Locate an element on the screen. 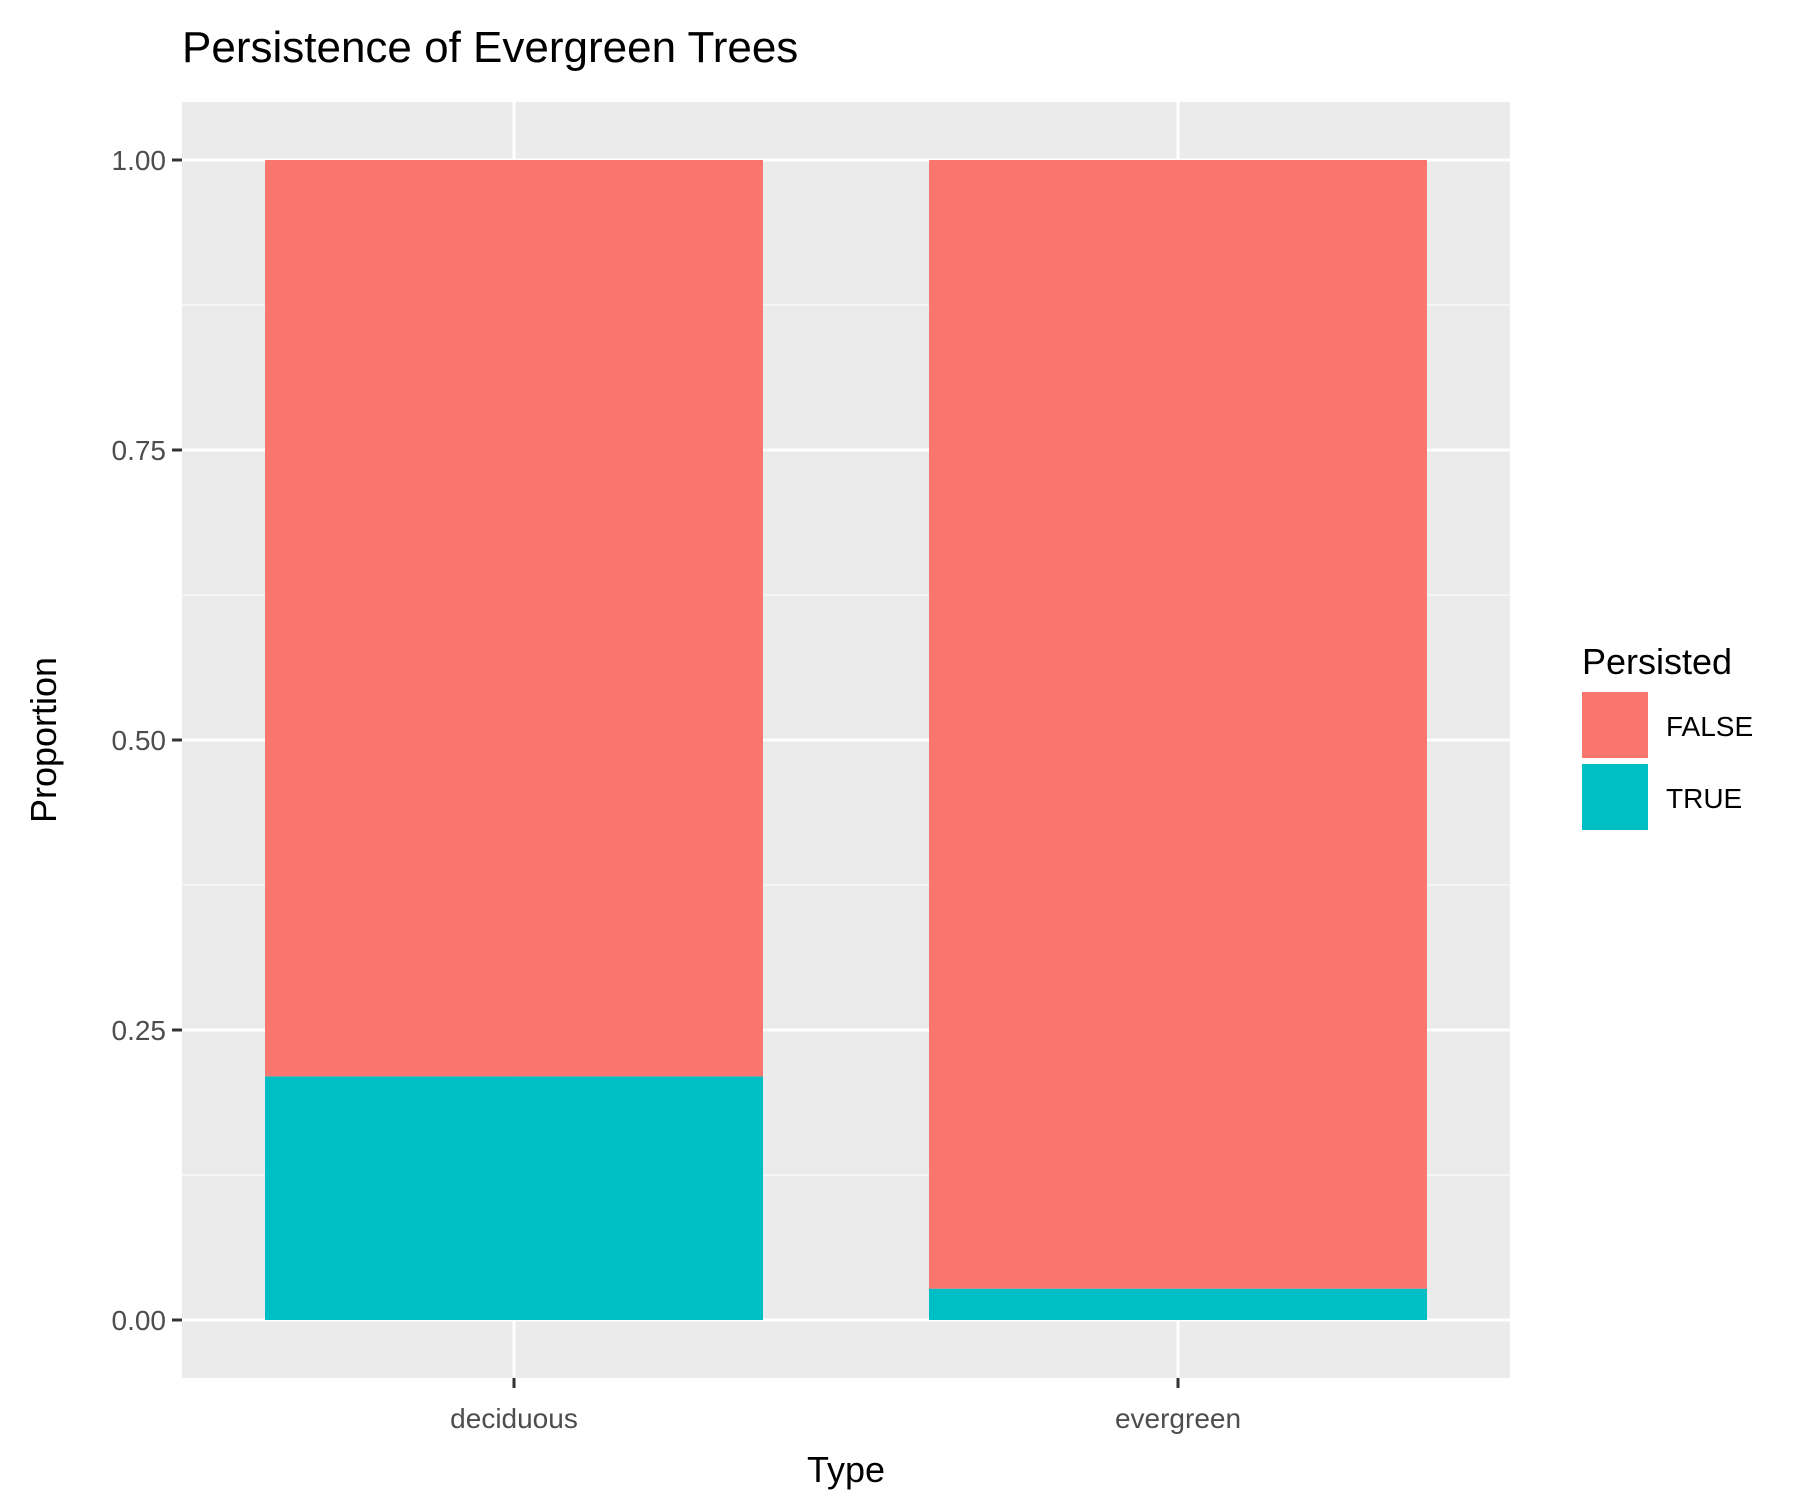 Image resolution: width=1800 pixels, height=1500 pixels. bar-evergreen-true is located at coordinates (1178, 1304).